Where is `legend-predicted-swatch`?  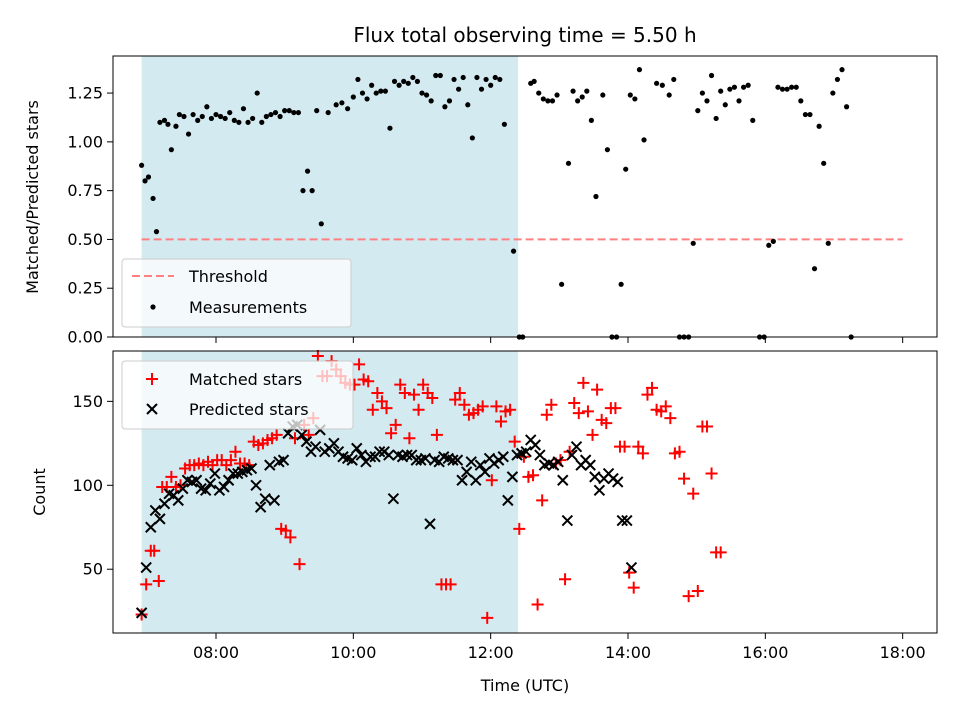
legend-predicted-swatch is located at coordinates (152, 409).